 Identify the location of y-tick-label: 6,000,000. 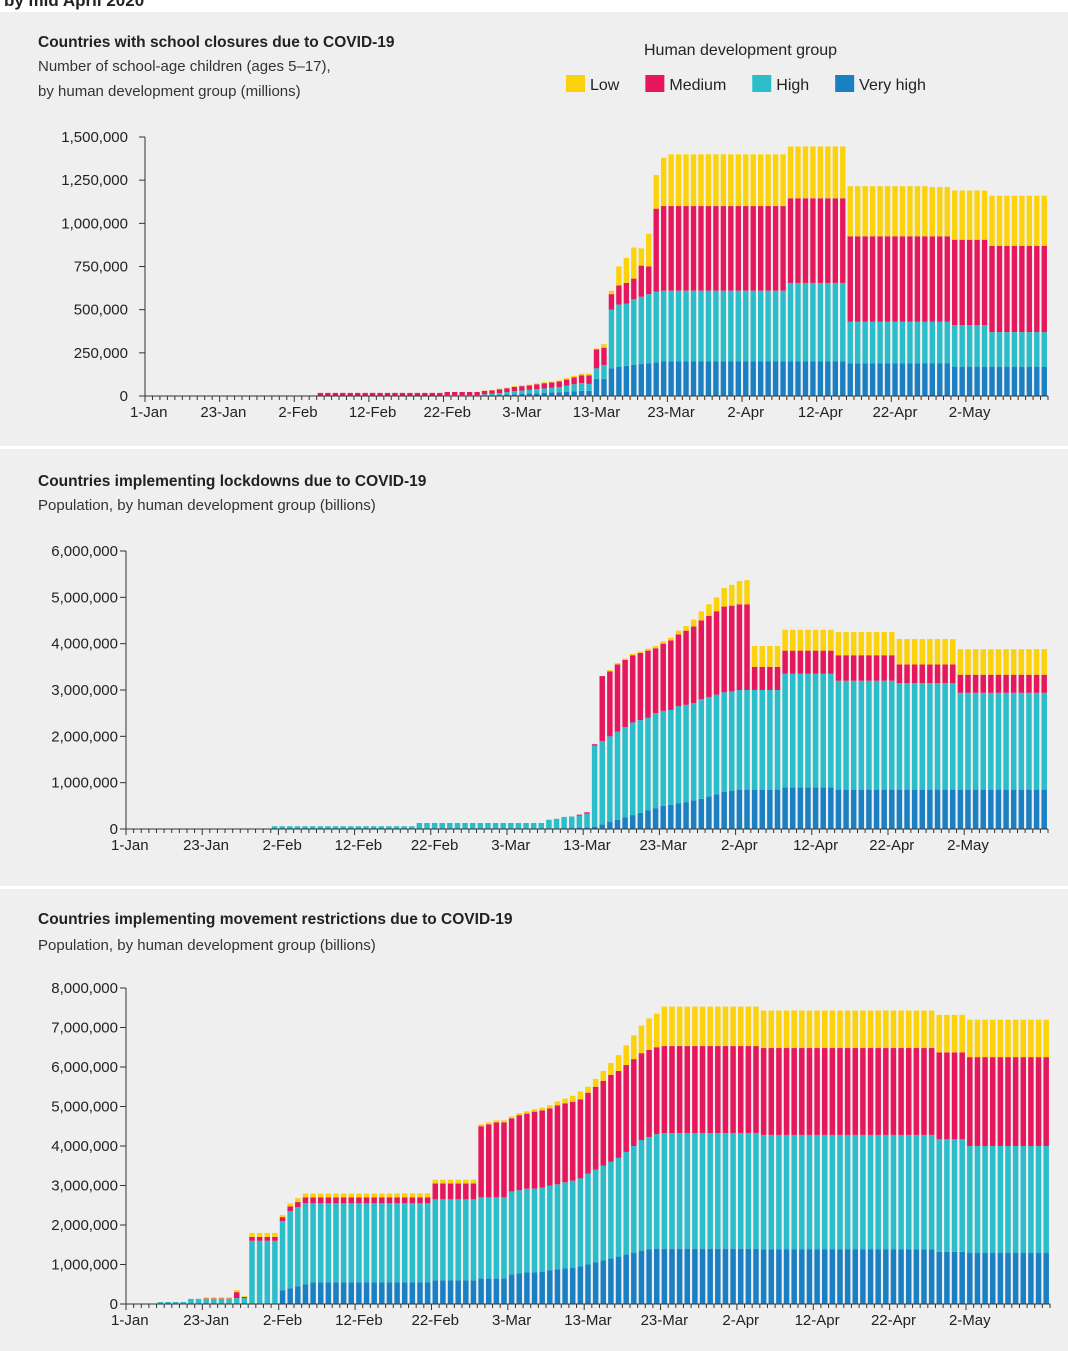
(84, 1067).